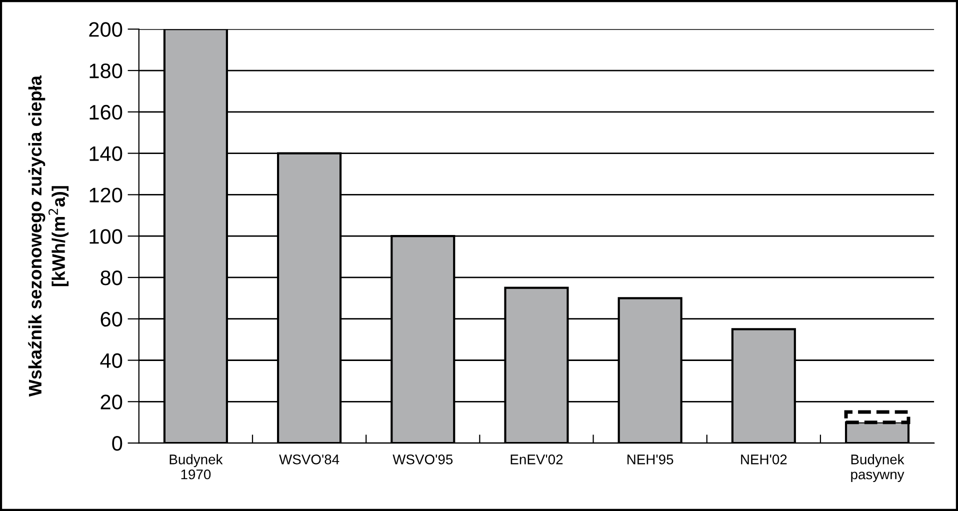  Describe the element at coordinates (117, 443) in the screenshot. I see `y-tick-label: 0` at that location.